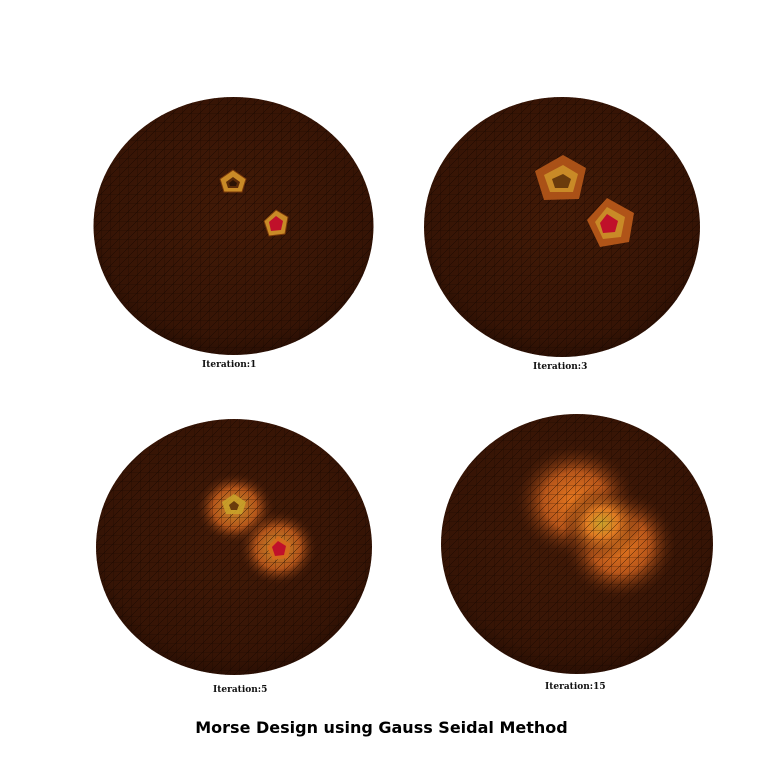  I want to click on panel-caption: Iteration:1, so click(229, 365).